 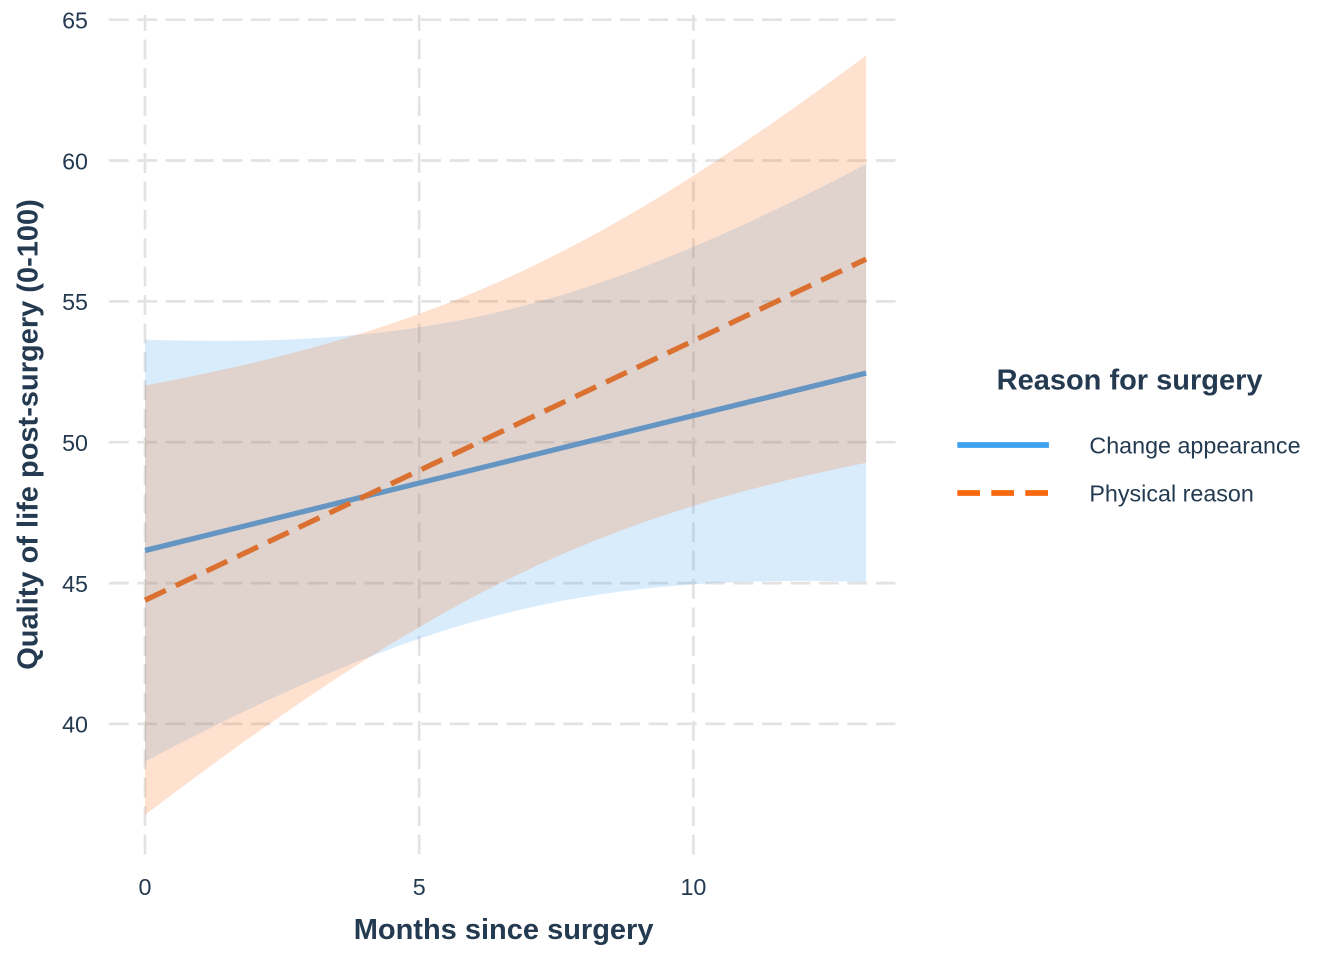 What do you see at coordinates (145, 887) in the screenshot?
I see `svg-text: 0` at bounding box center [145, 887].